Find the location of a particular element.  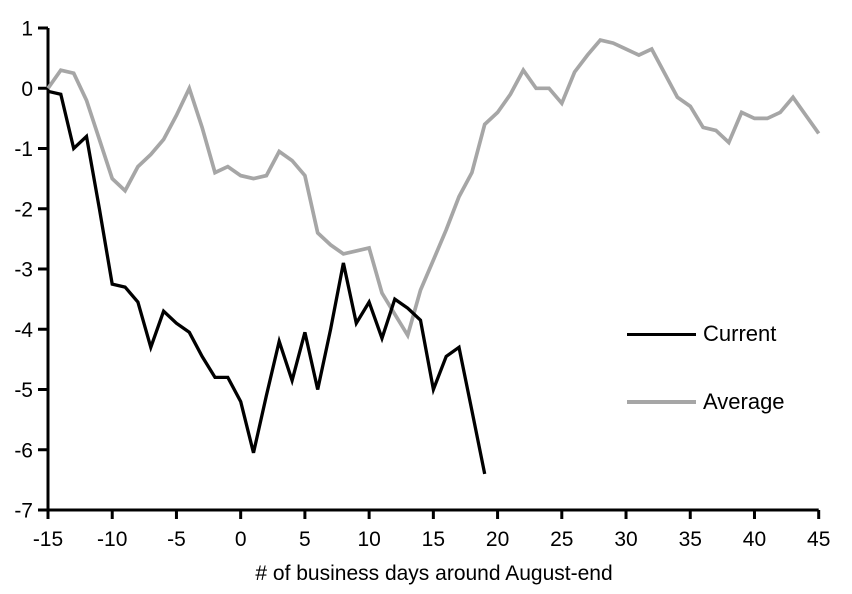

x-axis-tick-label: 45 is located at coordinates (818, 539).